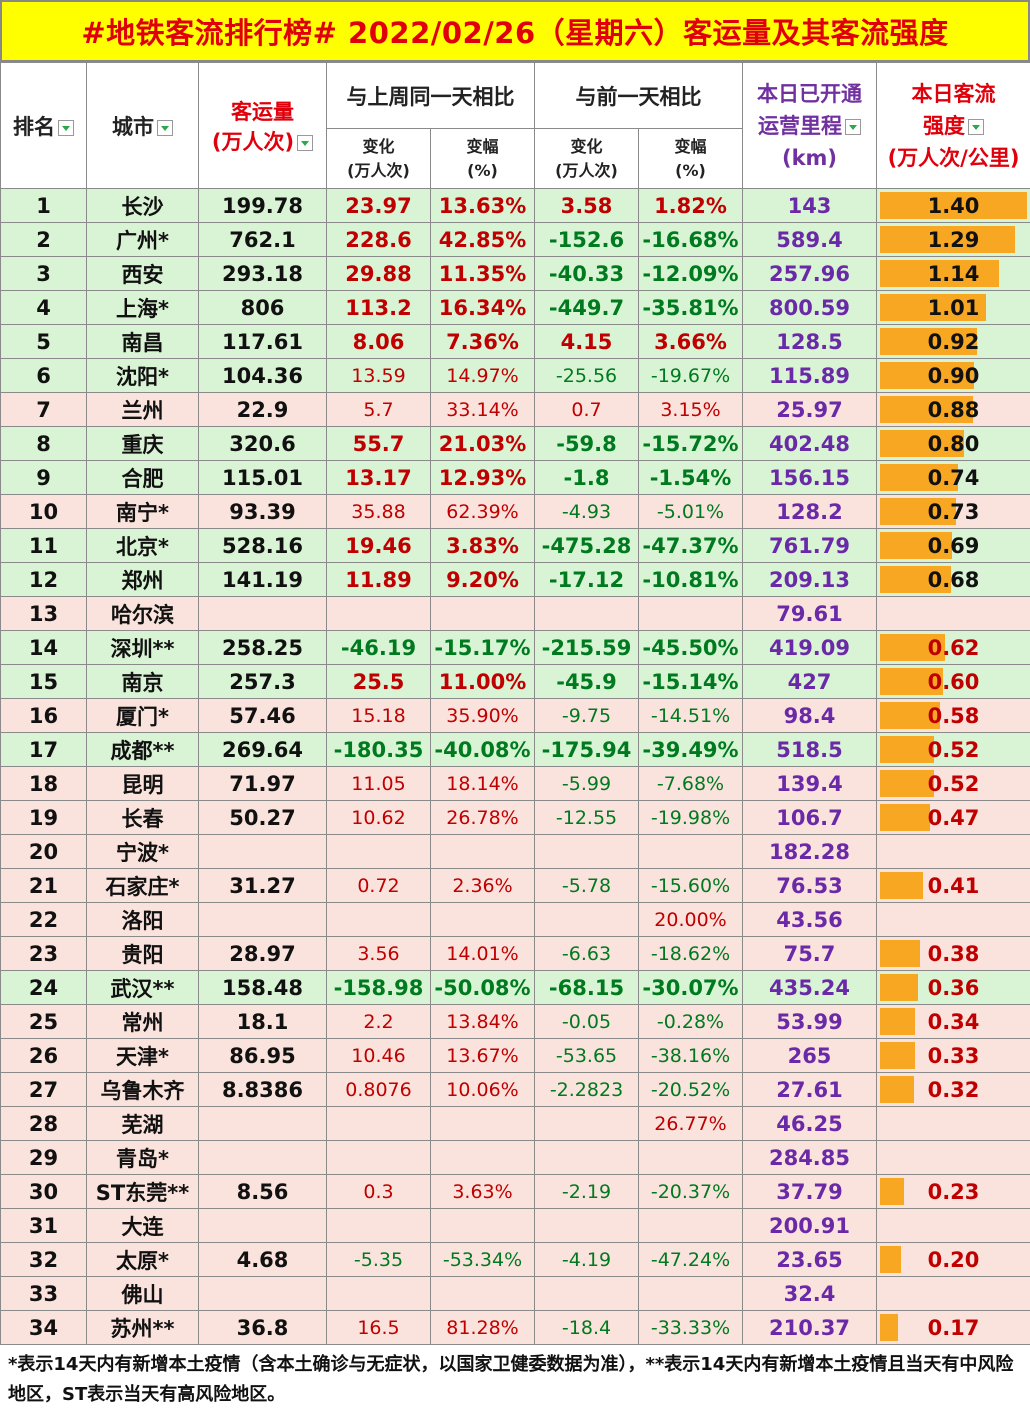 The image size is (1030, 1415). I want to click on header-week-change: 变化 (万人次), so click(378, 158).